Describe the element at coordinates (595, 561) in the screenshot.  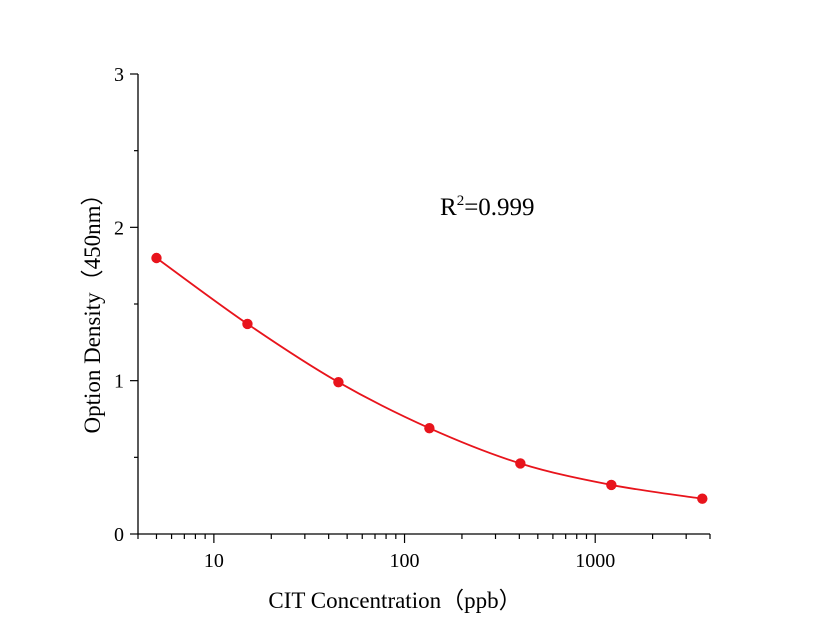
I see `x-tick-label: 1000` at that location.